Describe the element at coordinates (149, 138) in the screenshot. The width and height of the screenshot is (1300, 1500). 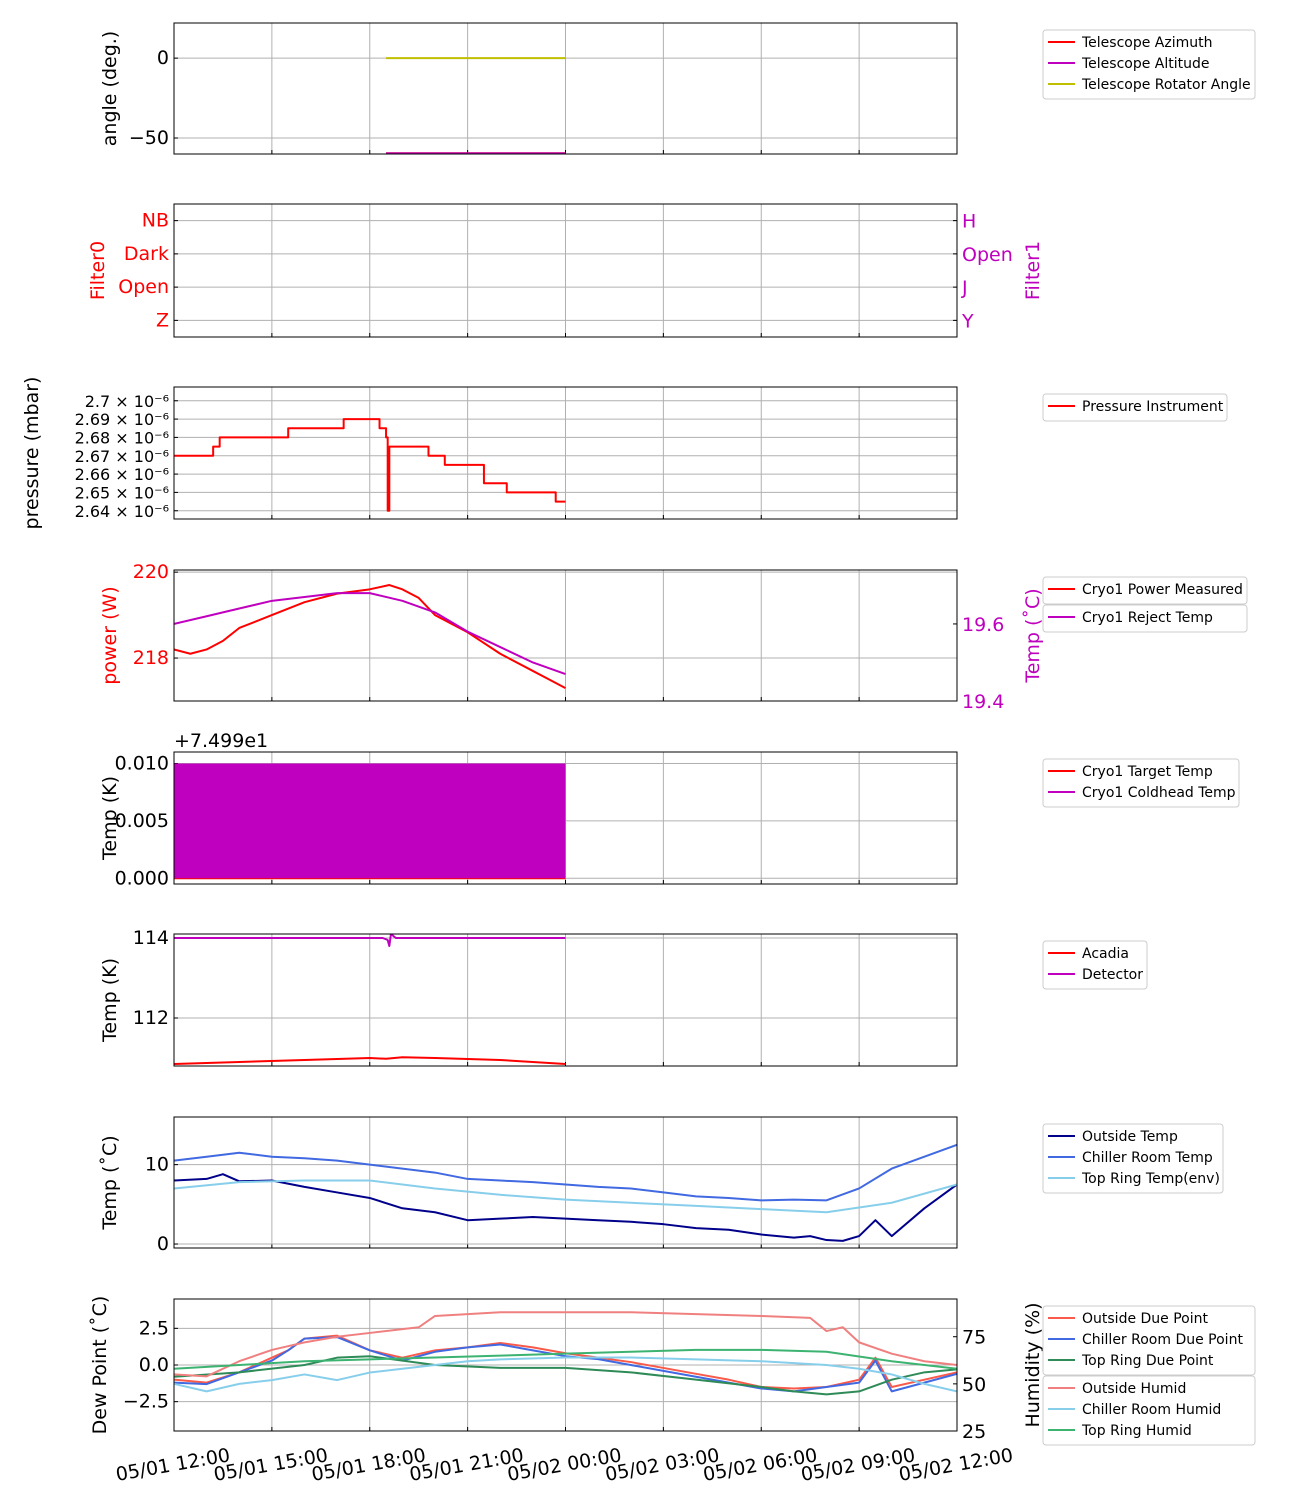
I see `y-tick-label: −50` at that location.